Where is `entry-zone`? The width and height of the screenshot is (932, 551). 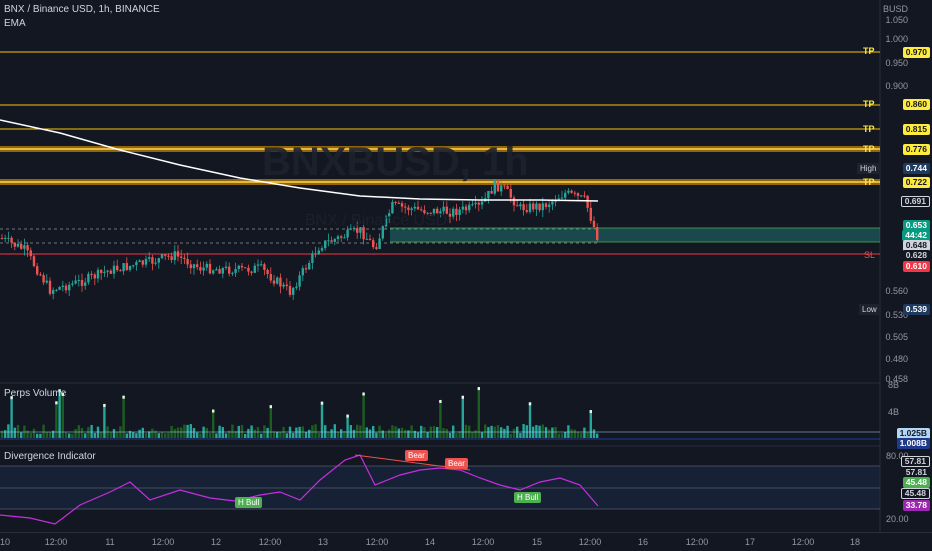 entry-zone is located at coordinates (635, 235).